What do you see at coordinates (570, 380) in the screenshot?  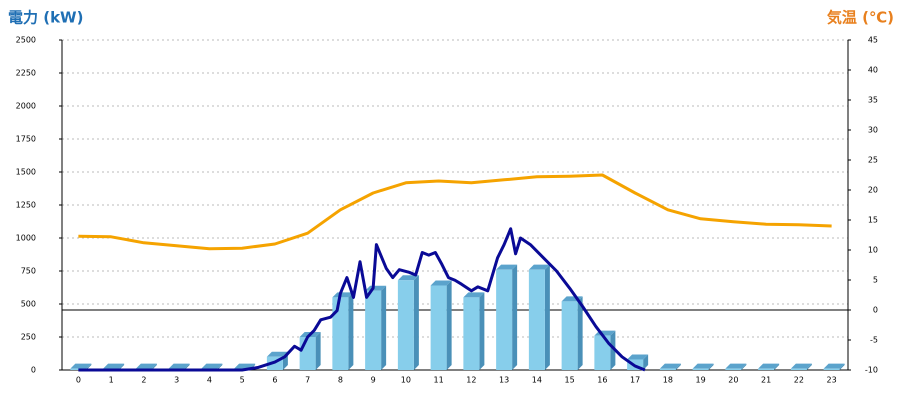 I see `x-tick-label: 15` at bounding box center [570, 380].